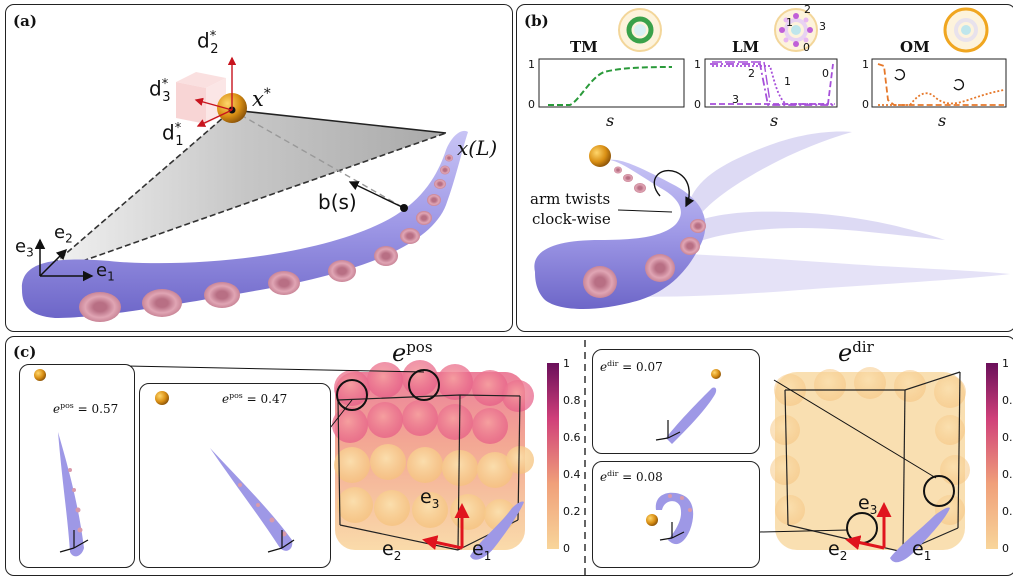 This screenshot has width=1013, height=576. I want to click on om-plot, so click(939, 83).